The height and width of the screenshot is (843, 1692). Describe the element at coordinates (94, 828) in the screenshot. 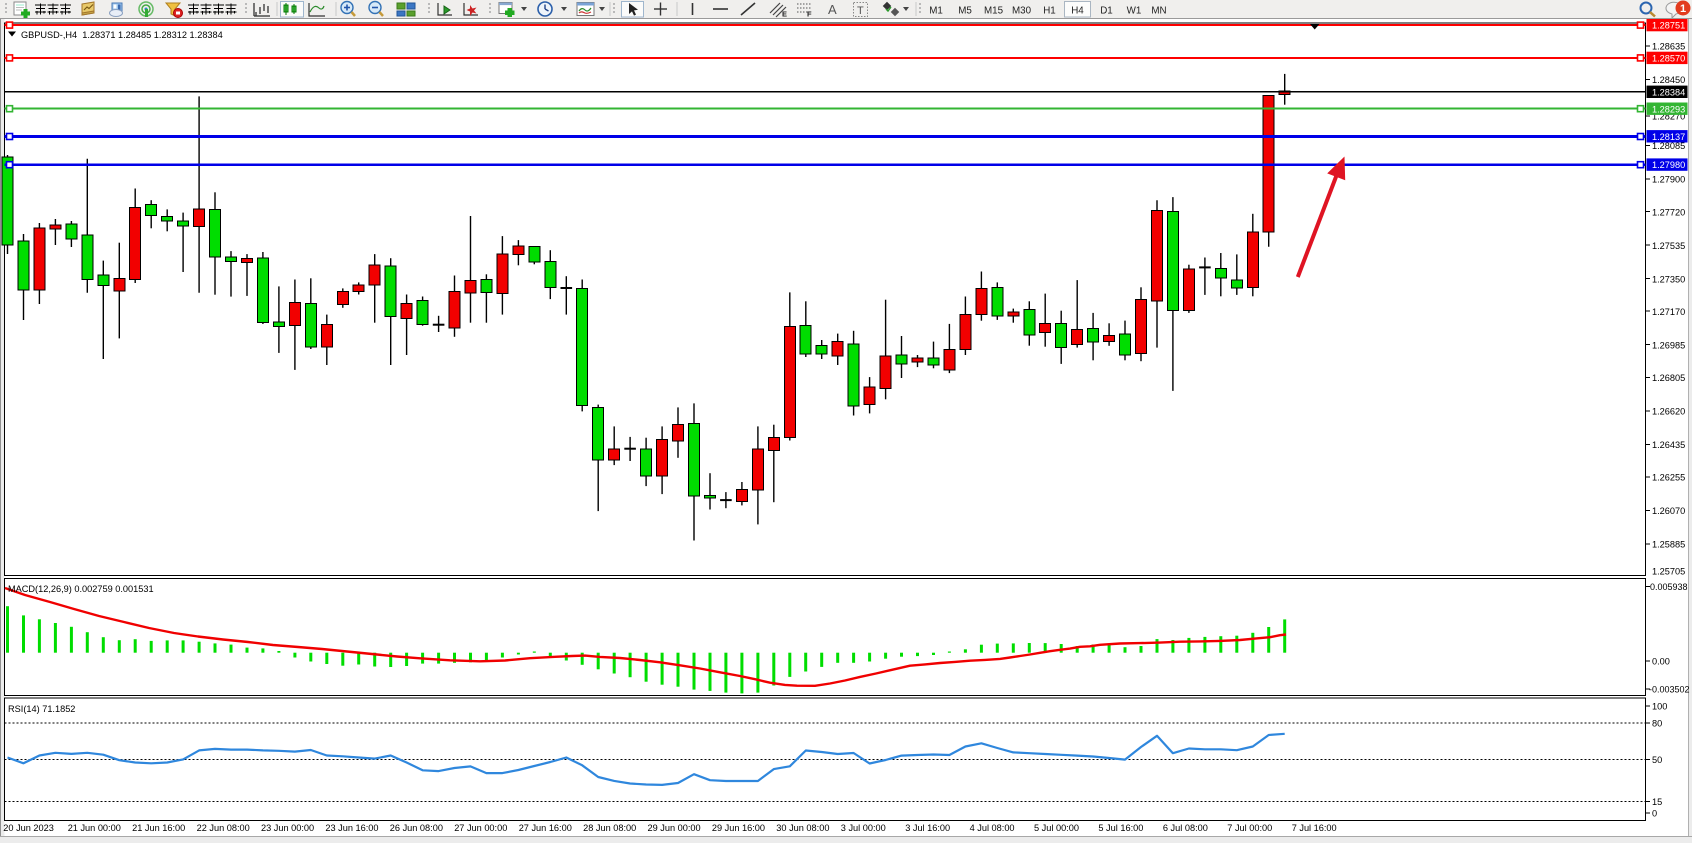

I see `svg-text: 21 Jun 00:00` at that location.